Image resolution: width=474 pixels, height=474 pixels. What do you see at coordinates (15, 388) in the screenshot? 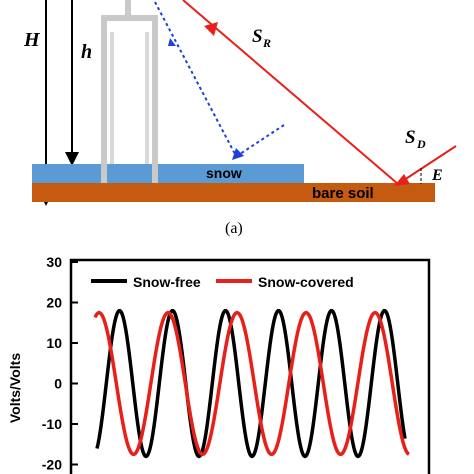
I see `y-axis-label: Volts/Volts` at bounding box center [15, 388].